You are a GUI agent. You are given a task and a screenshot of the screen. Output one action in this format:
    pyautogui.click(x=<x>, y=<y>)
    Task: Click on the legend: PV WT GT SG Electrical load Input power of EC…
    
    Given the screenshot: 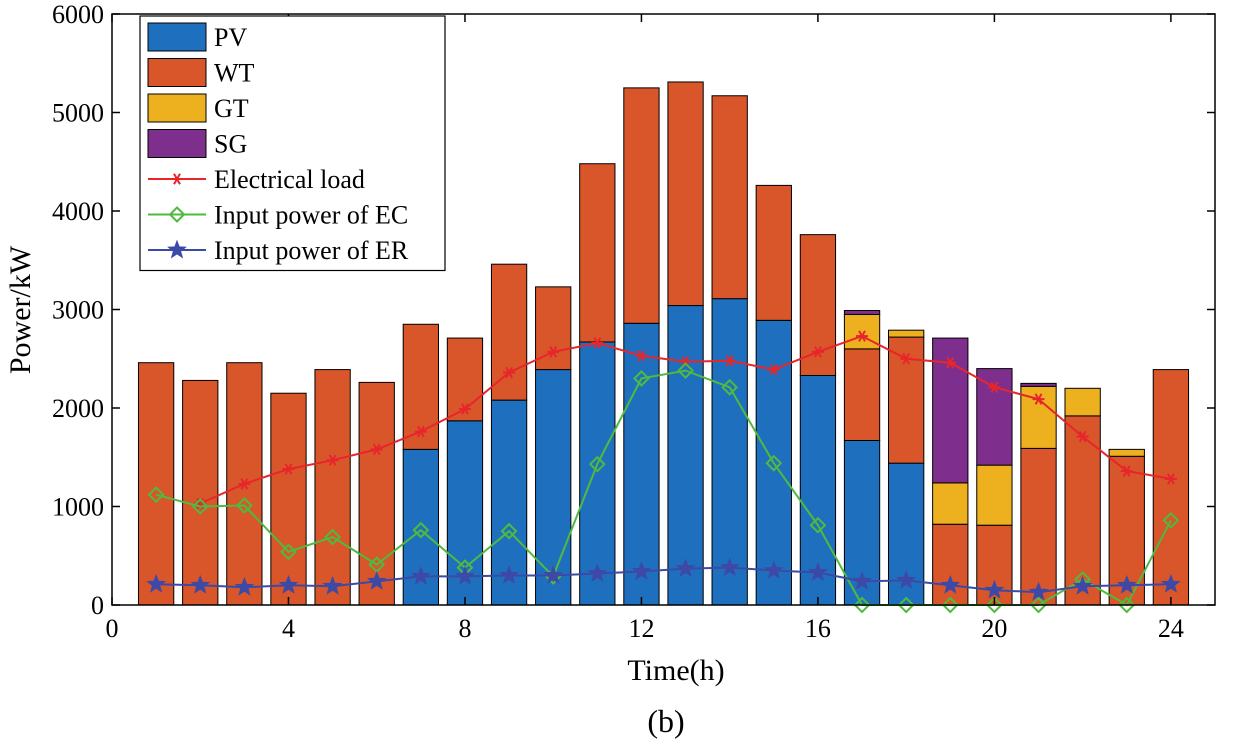 What is the action you would take?
    pyautogui.click(x=292, y=143)
    